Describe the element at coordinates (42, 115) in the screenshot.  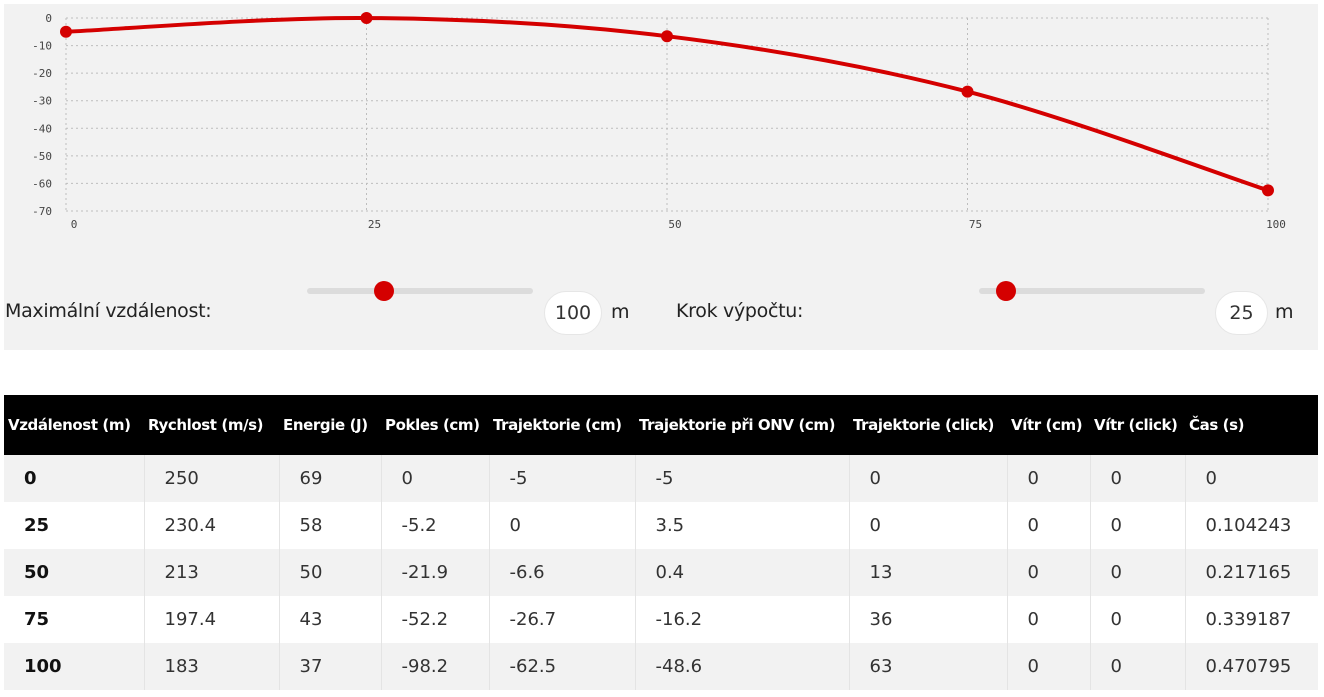
I see `y-axis-ticks: 0 -10 -20 -30 -40 -50 -60 -70` at that location.